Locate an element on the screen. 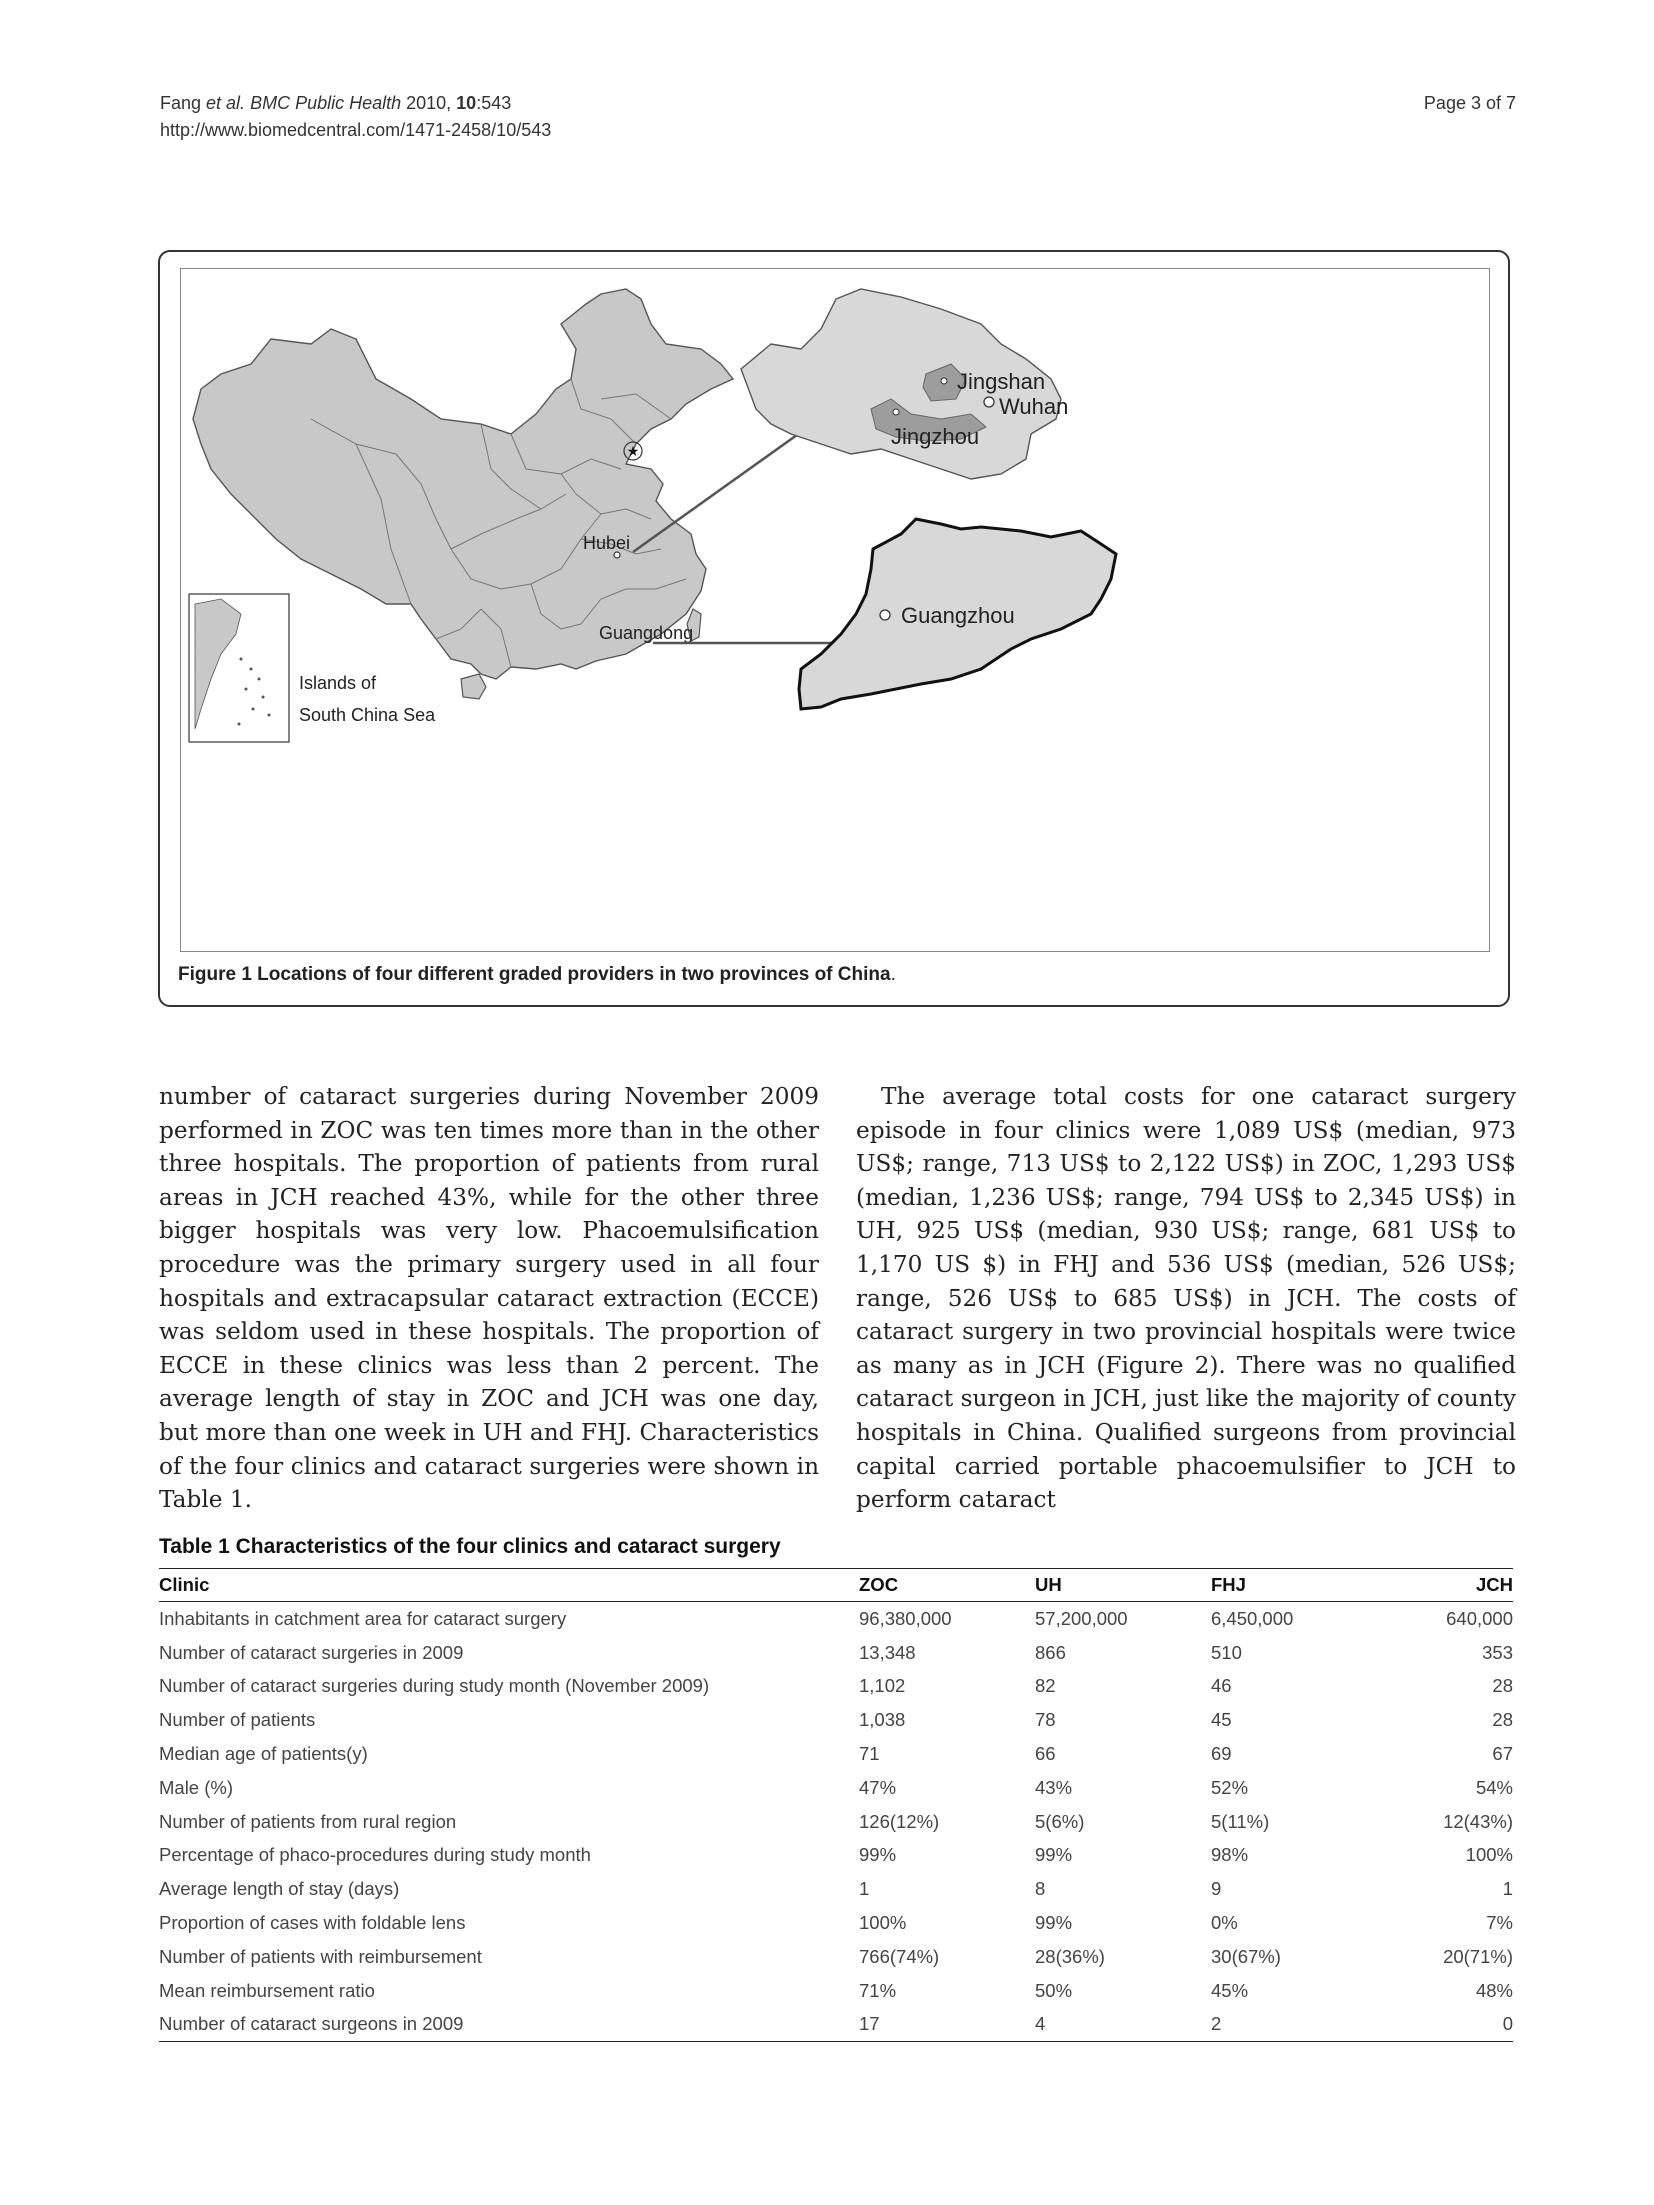 The height and width of the screenshot is (2205, 1654). jingzhou-label: Jingzhou is located at coordinates (935, 436).